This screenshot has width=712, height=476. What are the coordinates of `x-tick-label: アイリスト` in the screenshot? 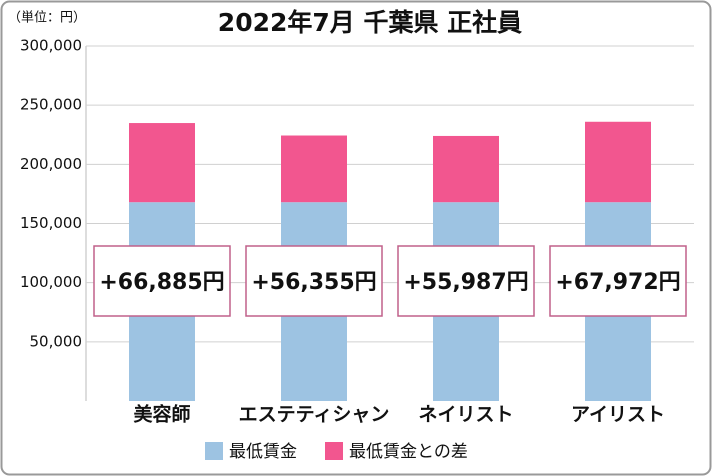 It's located at (618, 415).